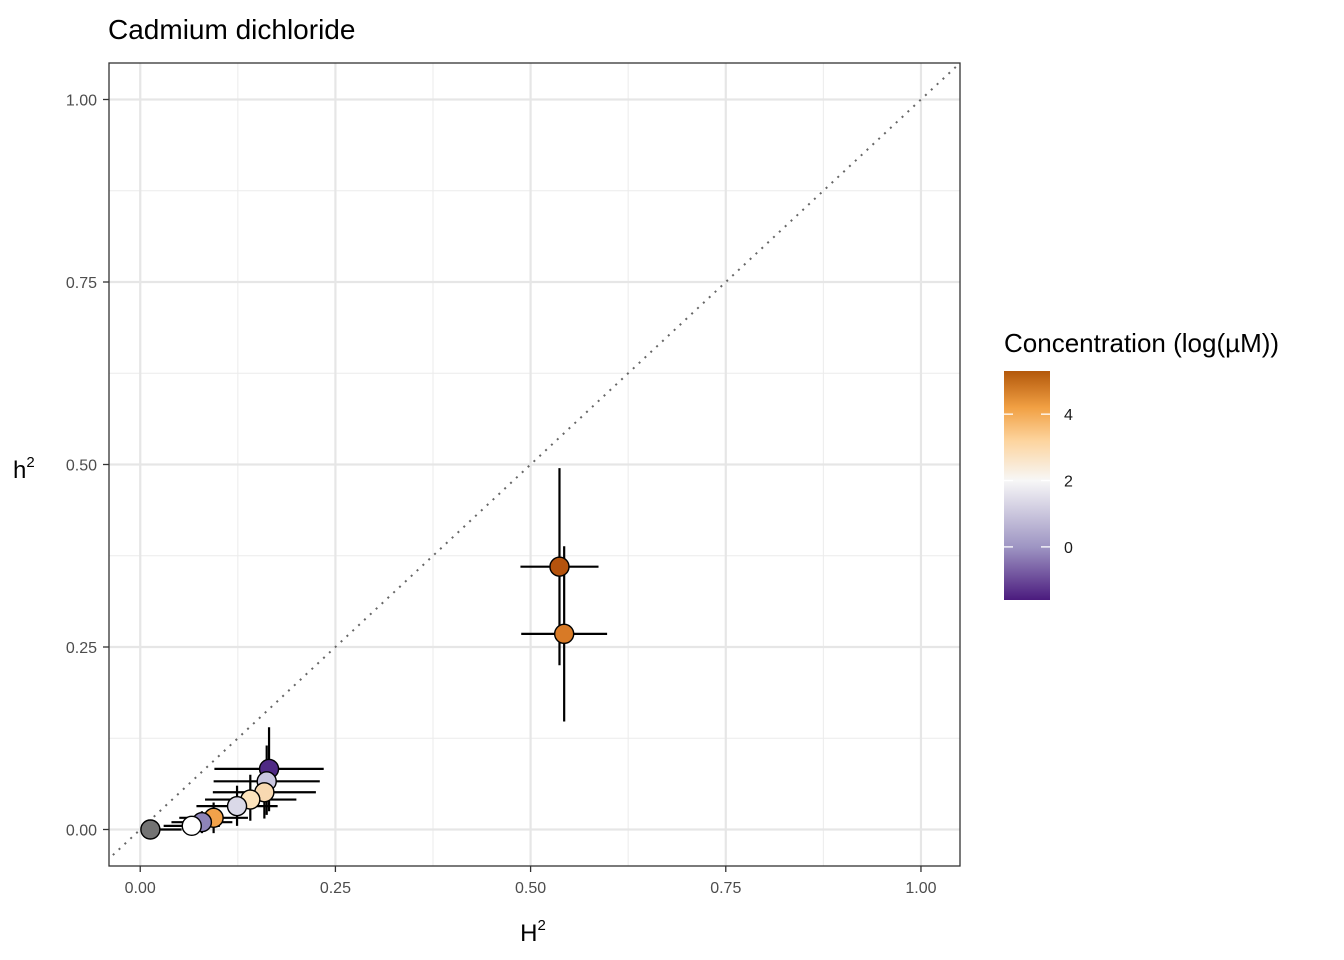 This screenshot has width=1344, height=960. I want to click on y-axis-title-superscript: 2, so click(30, 462).